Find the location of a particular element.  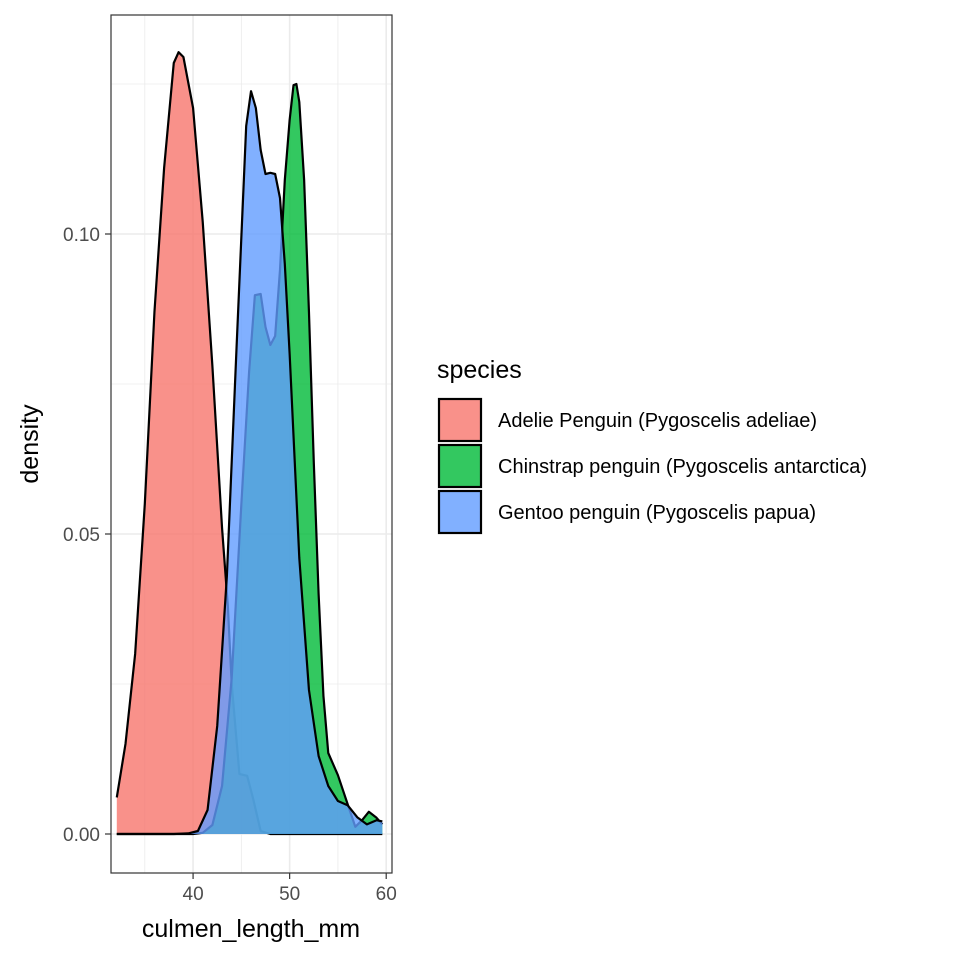

legend-label-3: Gentoo penguin (Pygoscelis papua) is located at coordinates (657, 513).